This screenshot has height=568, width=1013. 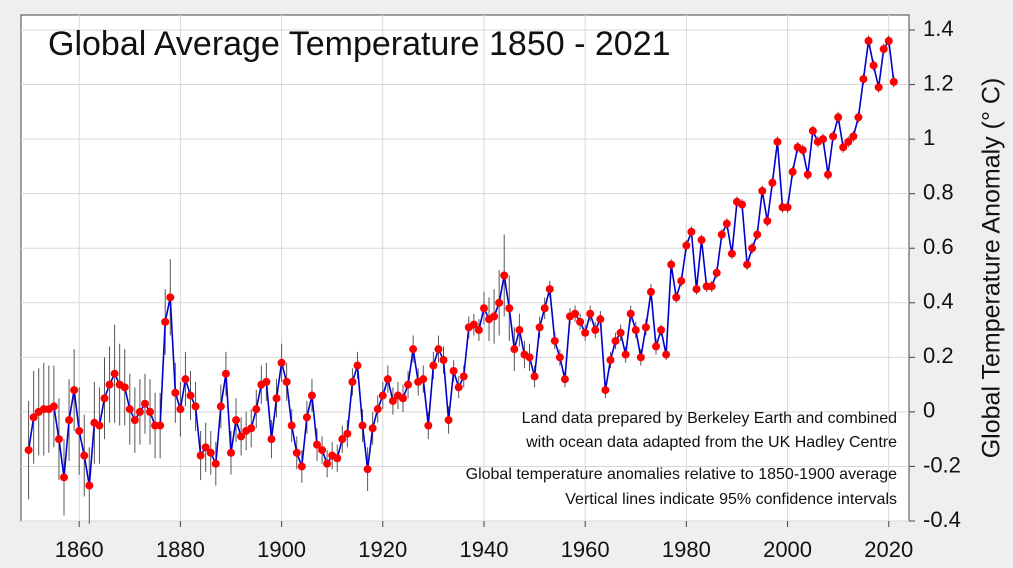 I want to click on y-tick-label: 0.6, so click(x=938, y=246).